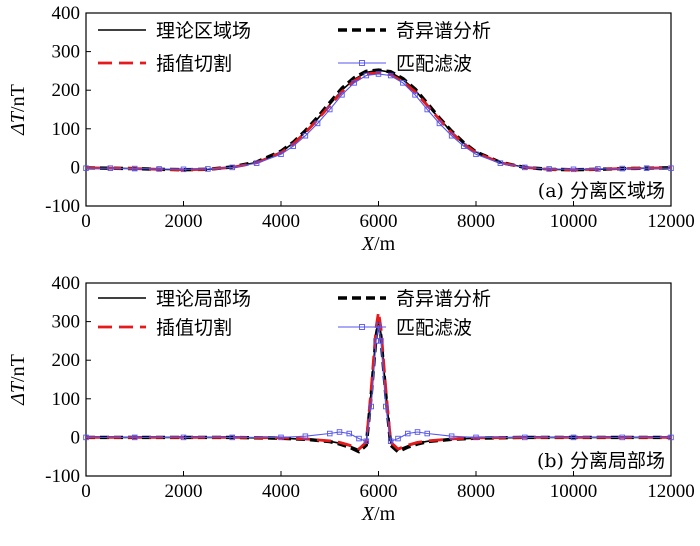  What do you see at coordinates (18, 123) in the screenshot?
I see `panel-a-ylabel-var: ΔT` at bounding box center [18, 123].